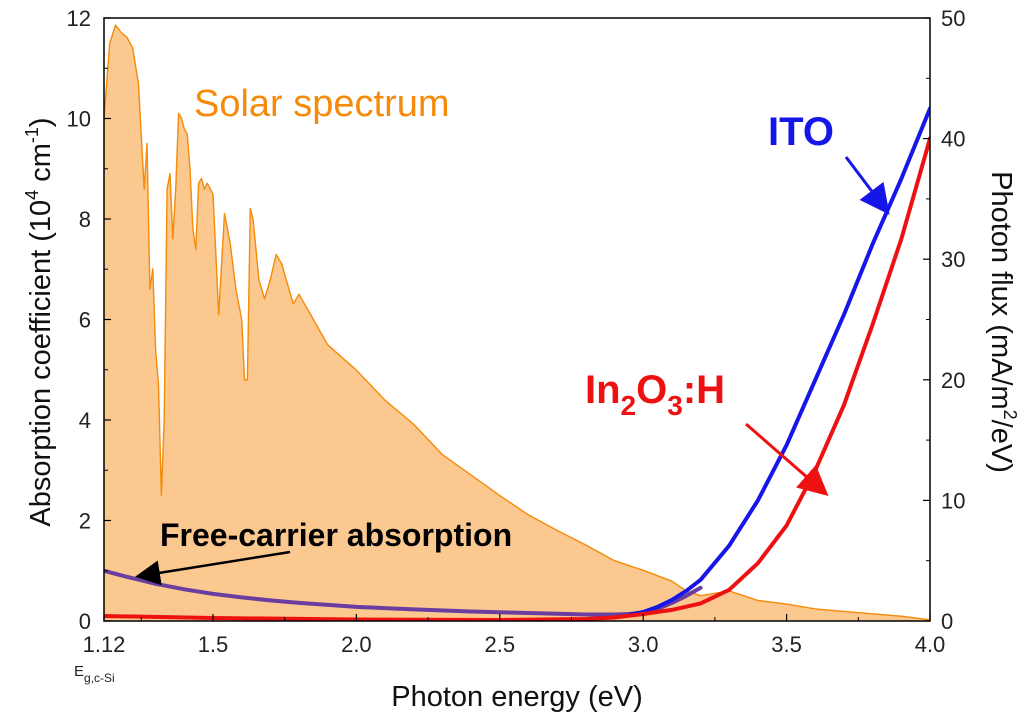 The width and height of the screenshot is (1024, 719). What do you see at coordinates (643, 644) in the screenshot?
I see `x-tick-label: 3.0` at bounding box center [643, 644].